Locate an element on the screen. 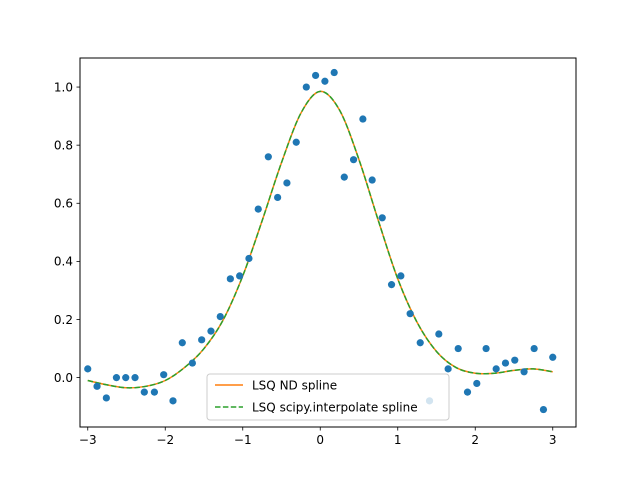 The image size is (640, 480). y-tick-label: 0.4 is located at coordinates (63, 262).